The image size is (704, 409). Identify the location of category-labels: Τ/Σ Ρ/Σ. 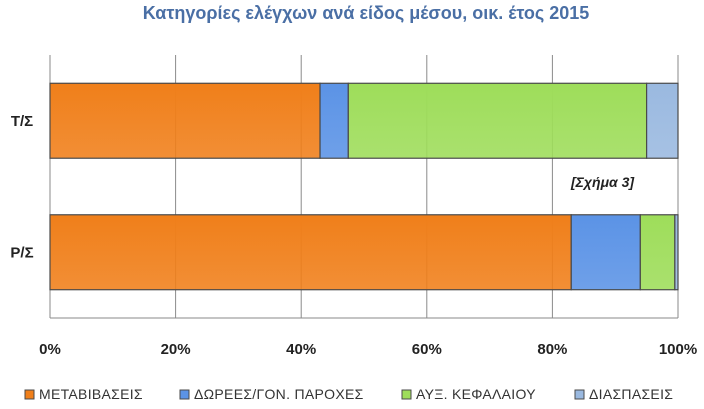
(21, 187).